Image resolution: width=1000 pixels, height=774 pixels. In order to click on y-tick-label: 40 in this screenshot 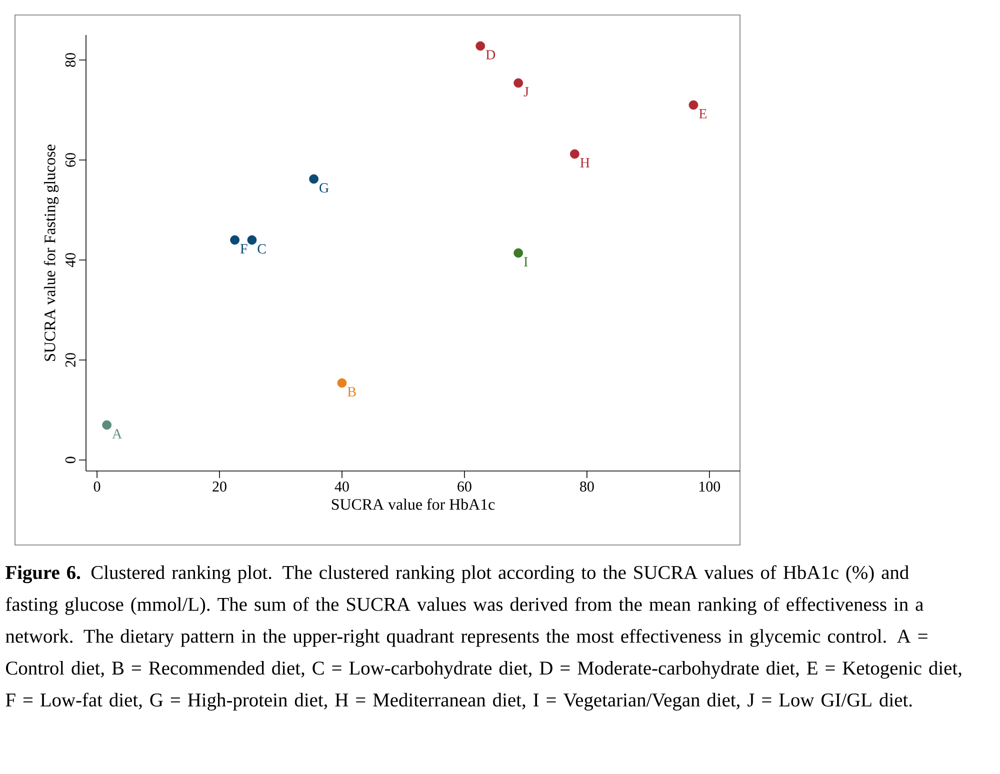, I will do `click(70, 260)`.